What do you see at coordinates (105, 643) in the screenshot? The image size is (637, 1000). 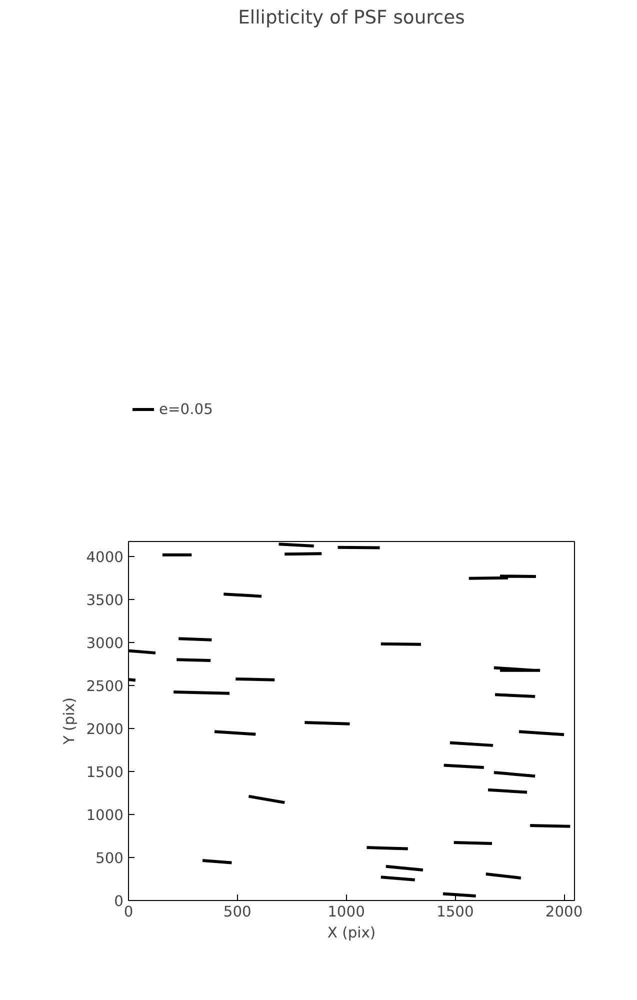 I see `y-tick-label: 3000` at bounding box center [105, 643].